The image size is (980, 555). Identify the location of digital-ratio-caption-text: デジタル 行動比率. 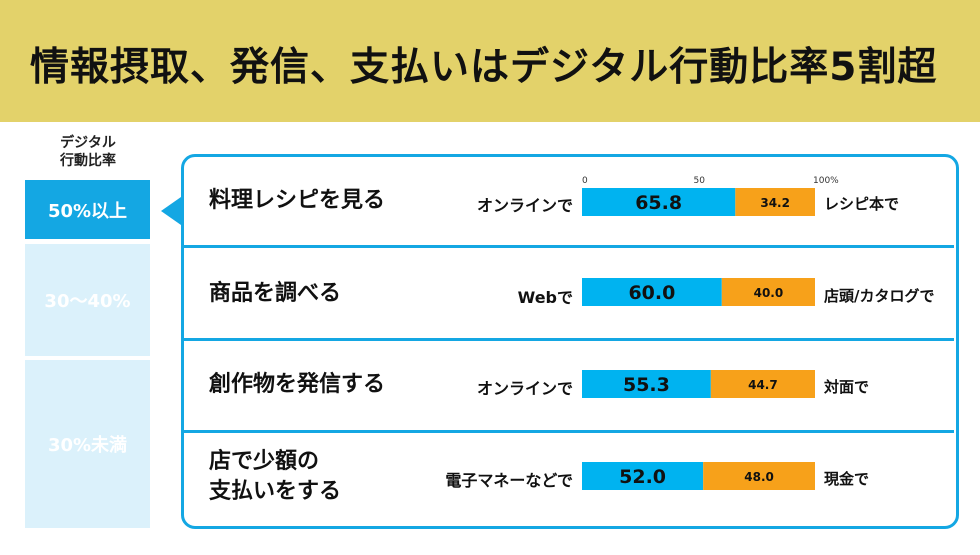
(88, 152).